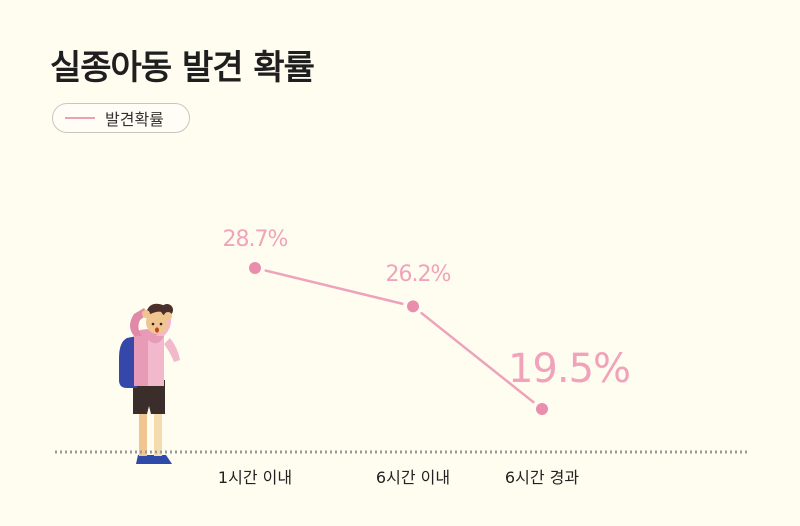  I want to click on data-label: 19.5%, so click(569, 369).